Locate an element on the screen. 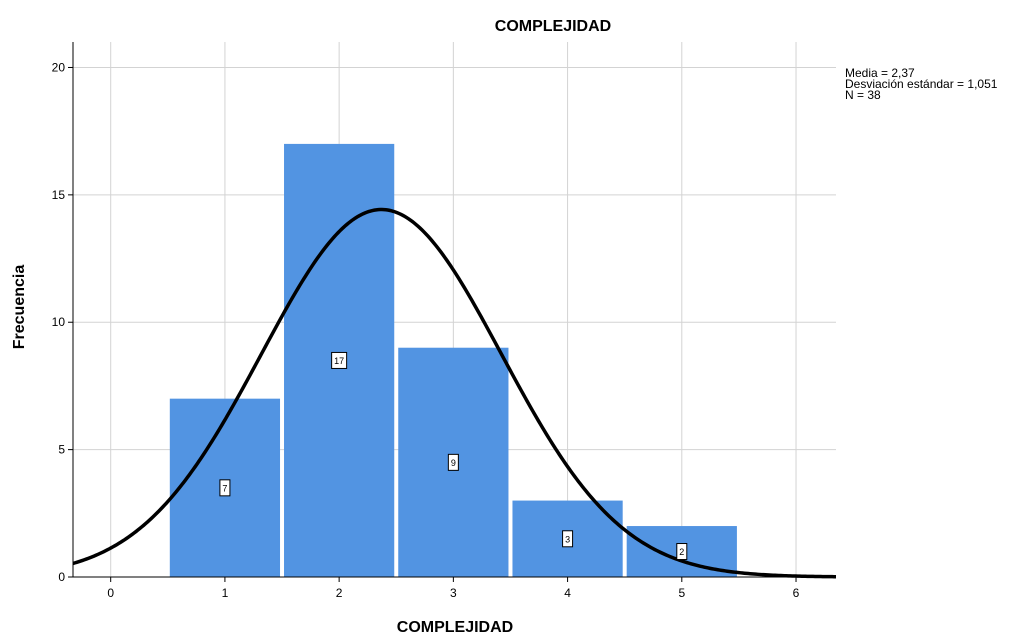 The width and height of the screenshot is (1030, 641). x-tick-label: 5 is located at coordinates (681, 593).